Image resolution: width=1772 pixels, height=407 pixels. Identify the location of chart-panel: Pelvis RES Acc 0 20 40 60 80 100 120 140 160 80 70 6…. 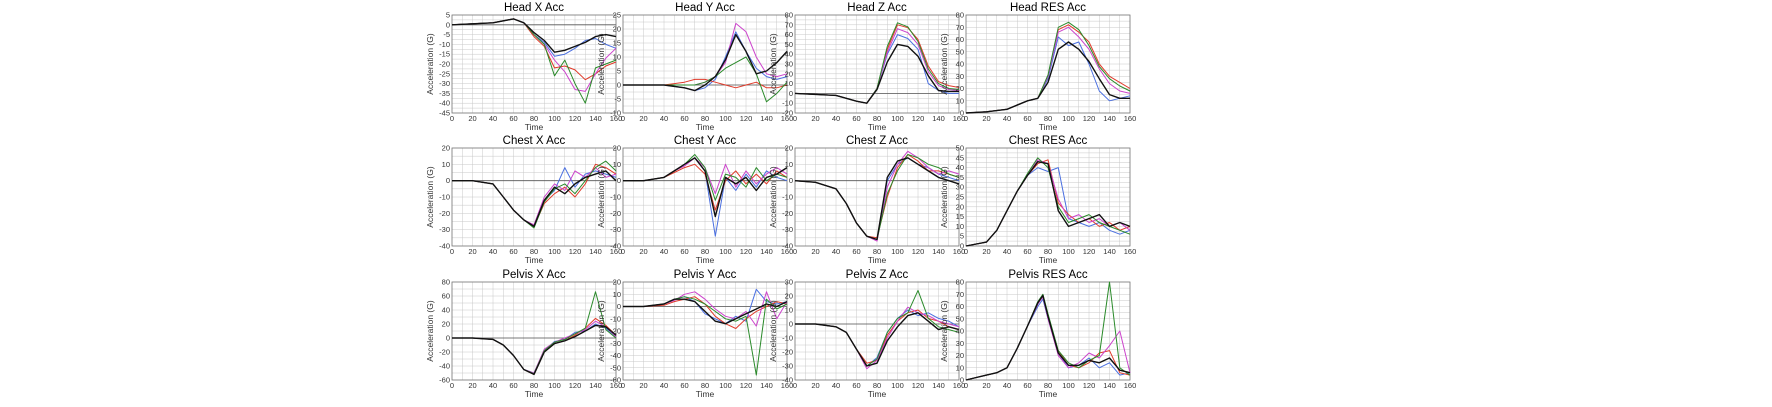
(1035, 334).